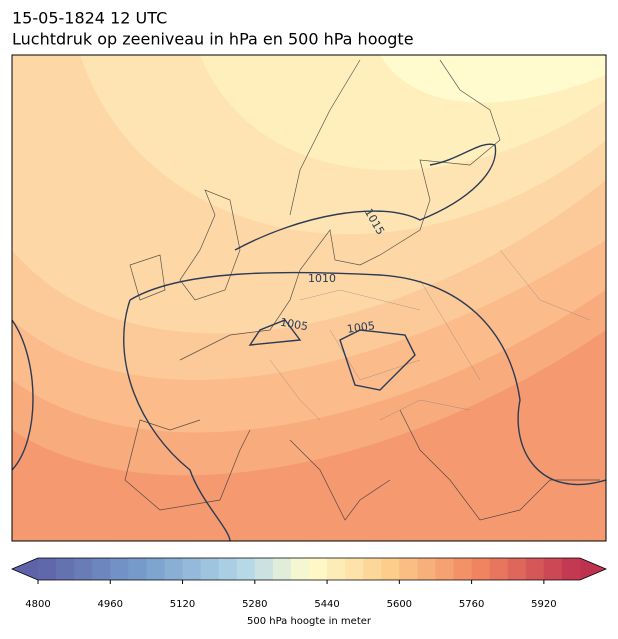 The height and width of the screenshot is (639, 618). I want to click on colorbar-tick-label: 5760, so click(471, 604).